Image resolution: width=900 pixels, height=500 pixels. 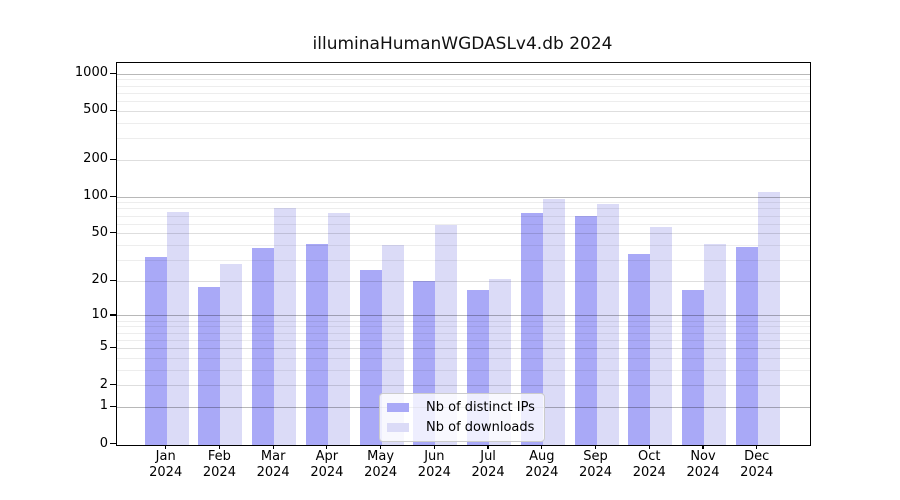 What do you see at coordinates (99, 232) in the screenshot?
I see `y-tick-label-50: 50` at bounding box center [99, 232].